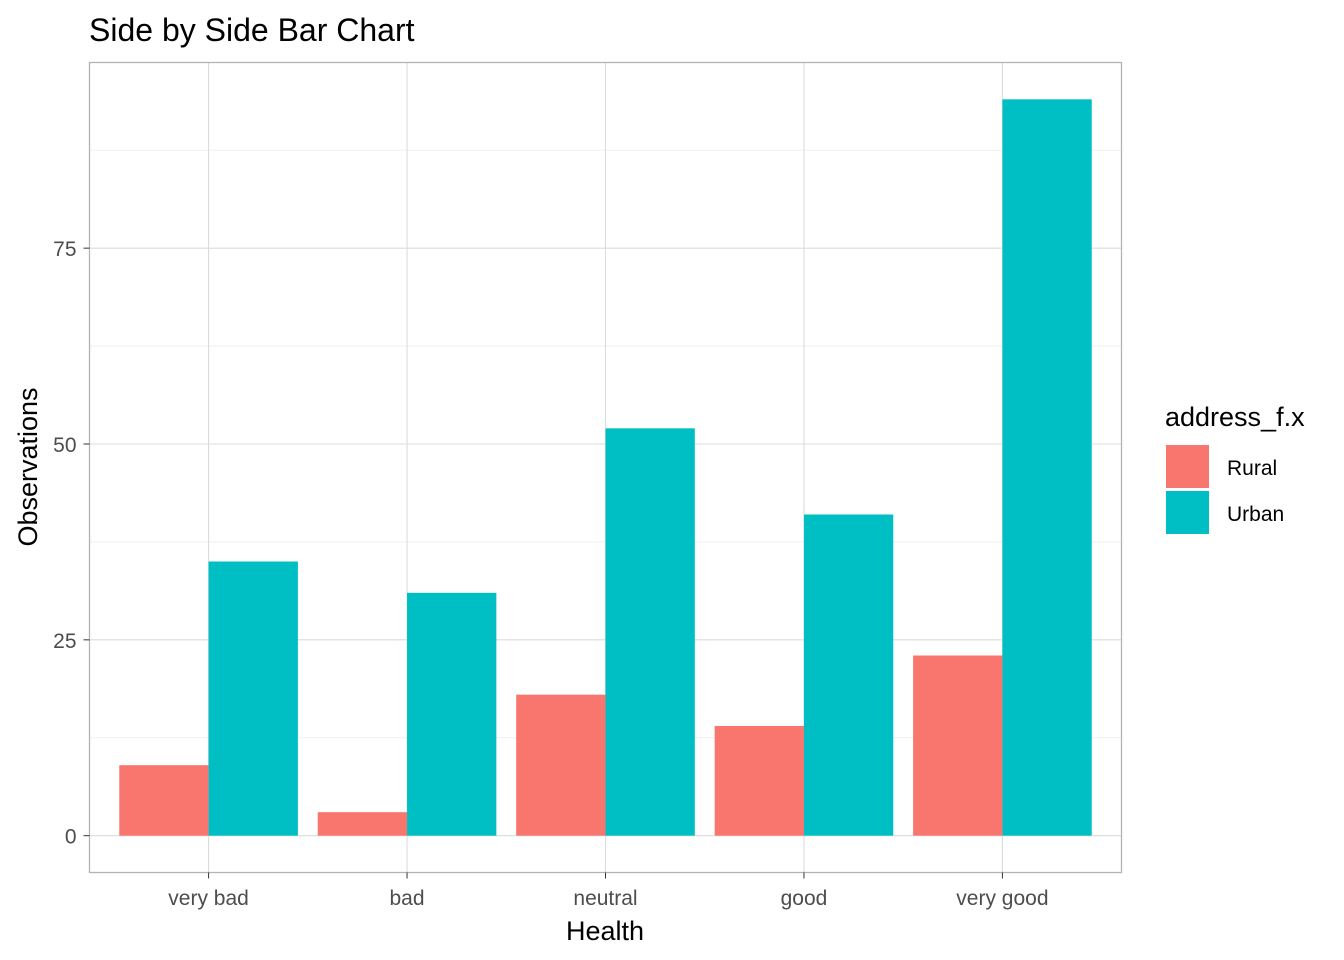  I want to click on bar-rural-bad, so click(362, 824).